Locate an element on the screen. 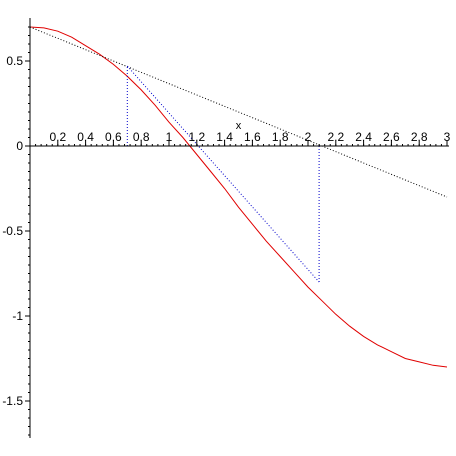 The height and width of the screenshot is (456, 456). y-tick-label: -1.5 is located at coordinates (12, 401).